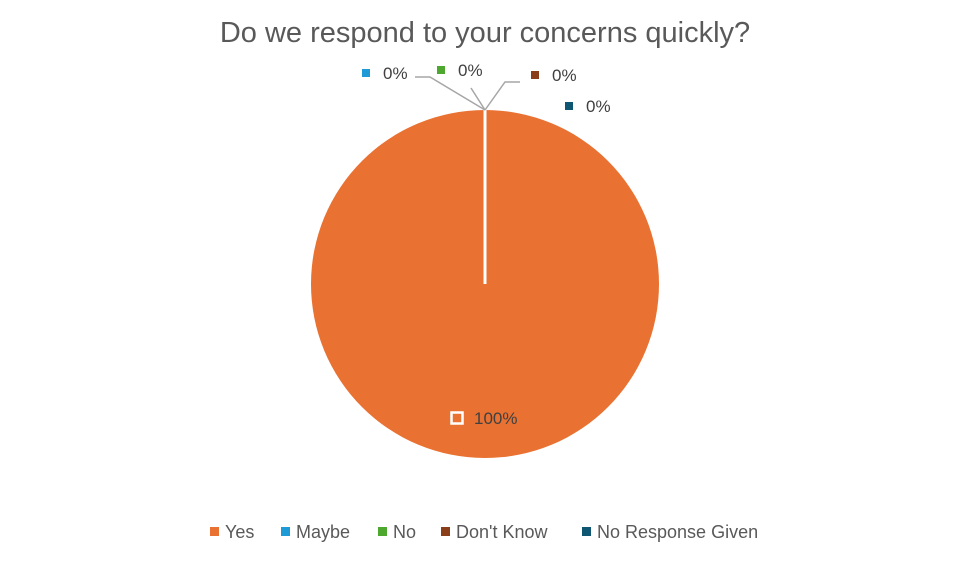 The width and height of the screenshot is (970, 562). What do you see at coordinates (404, 532) in the screenshot?
I see `legend-item-no: No` at bounding box center [404, 532].